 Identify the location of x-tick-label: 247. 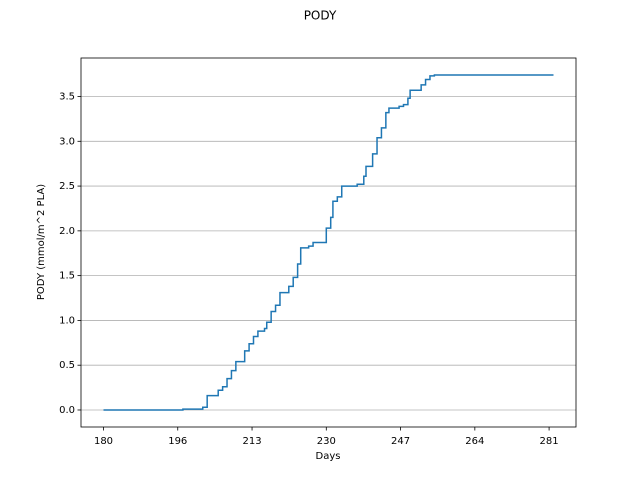
(400, 441).